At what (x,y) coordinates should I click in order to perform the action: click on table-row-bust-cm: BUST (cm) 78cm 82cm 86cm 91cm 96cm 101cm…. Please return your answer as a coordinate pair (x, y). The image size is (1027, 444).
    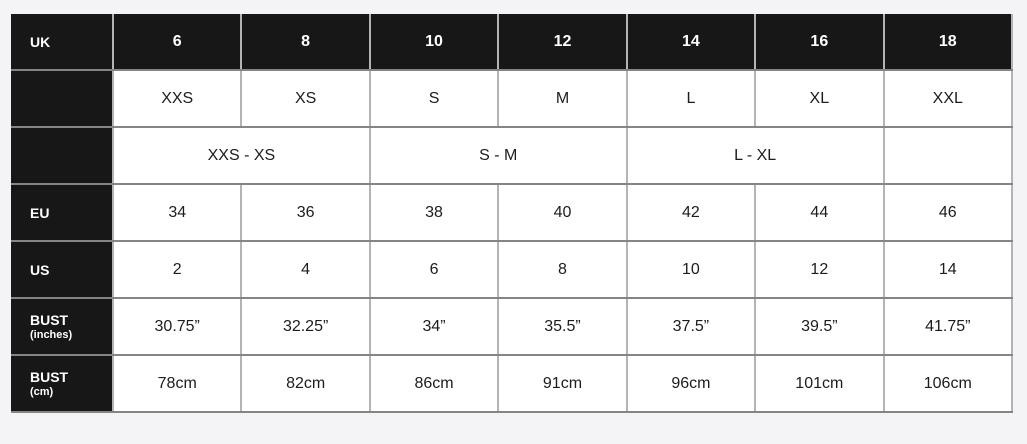
    Looking at the image, I should click on (512, 383).